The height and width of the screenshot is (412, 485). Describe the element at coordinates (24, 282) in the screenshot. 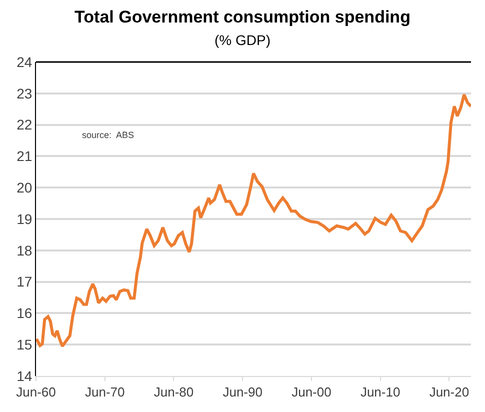

I see `y-tick-label: 17` at that location.